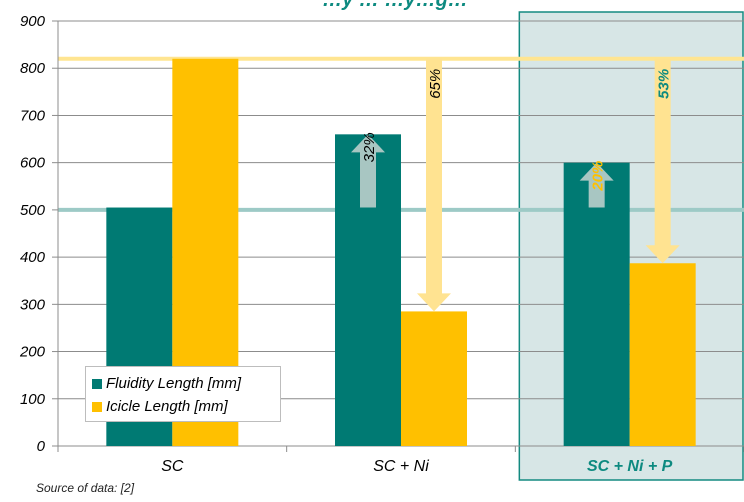 The height and width of the screenshot is (502, 744). I want to click on percent-label: 20%, so click(598, 176).